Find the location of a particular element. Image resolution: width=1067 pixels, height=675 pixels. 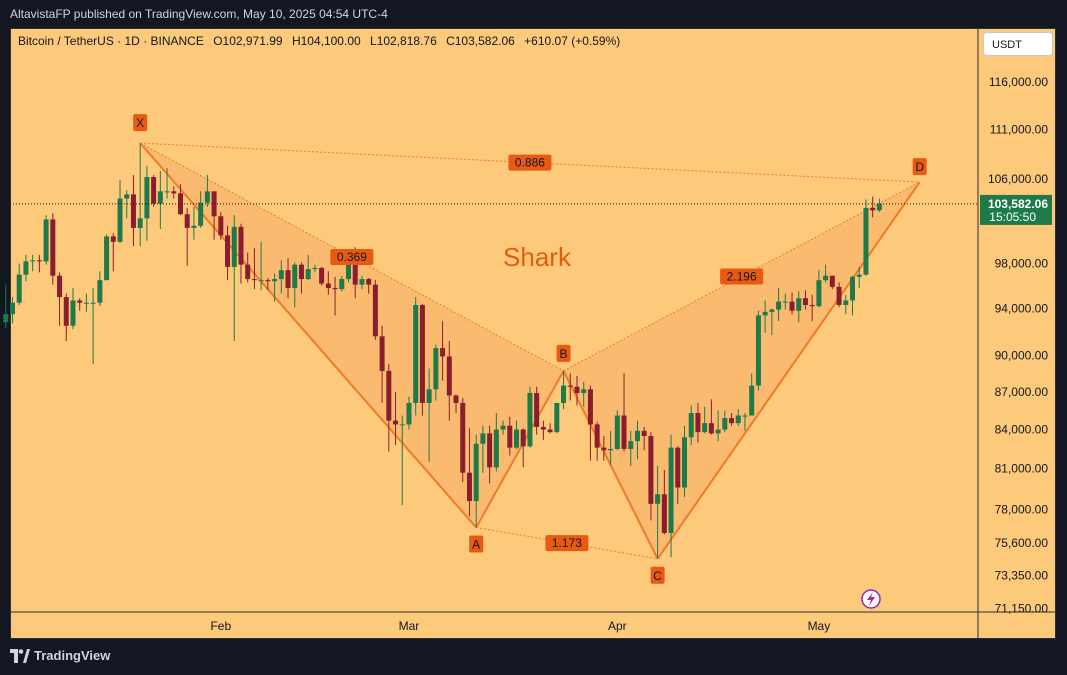

ohlc-low: L102,818.76 is located at coordinates (403, 41).